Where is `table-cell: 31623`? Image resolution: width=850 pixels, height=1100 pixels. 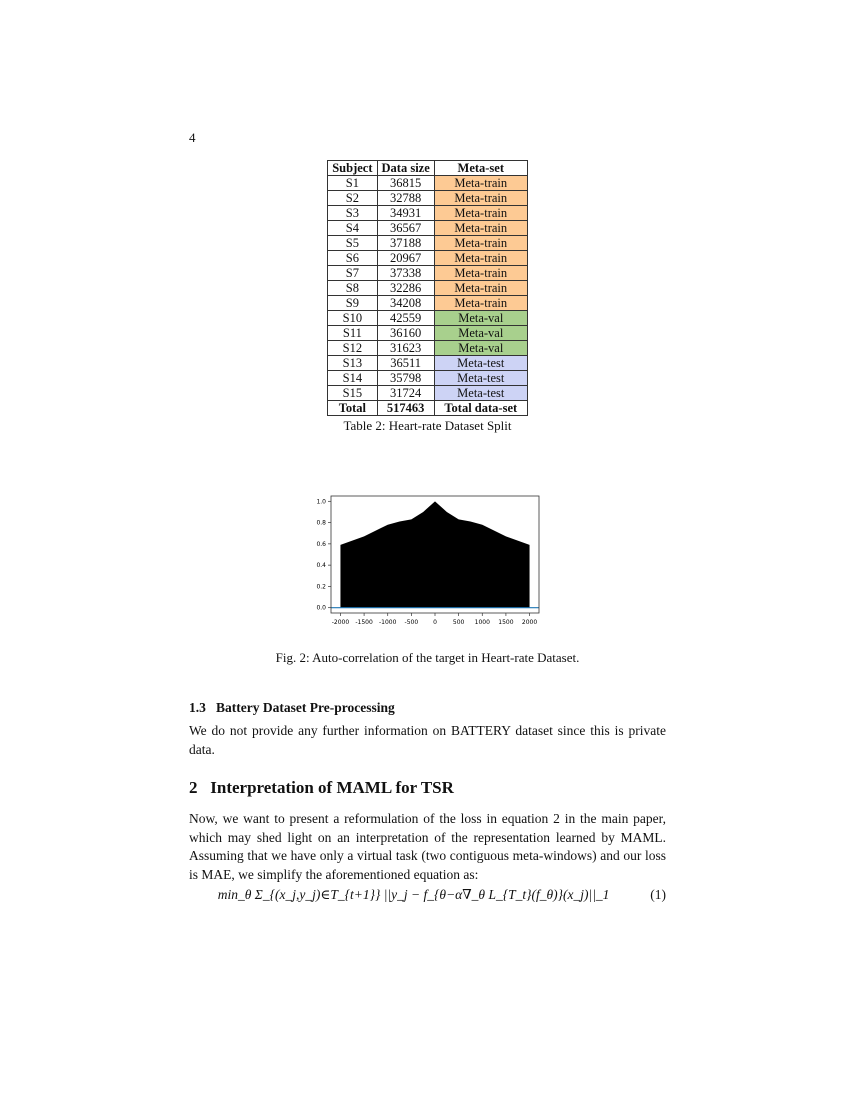
table-cell: 31623 is located at coordinates (405, 348).